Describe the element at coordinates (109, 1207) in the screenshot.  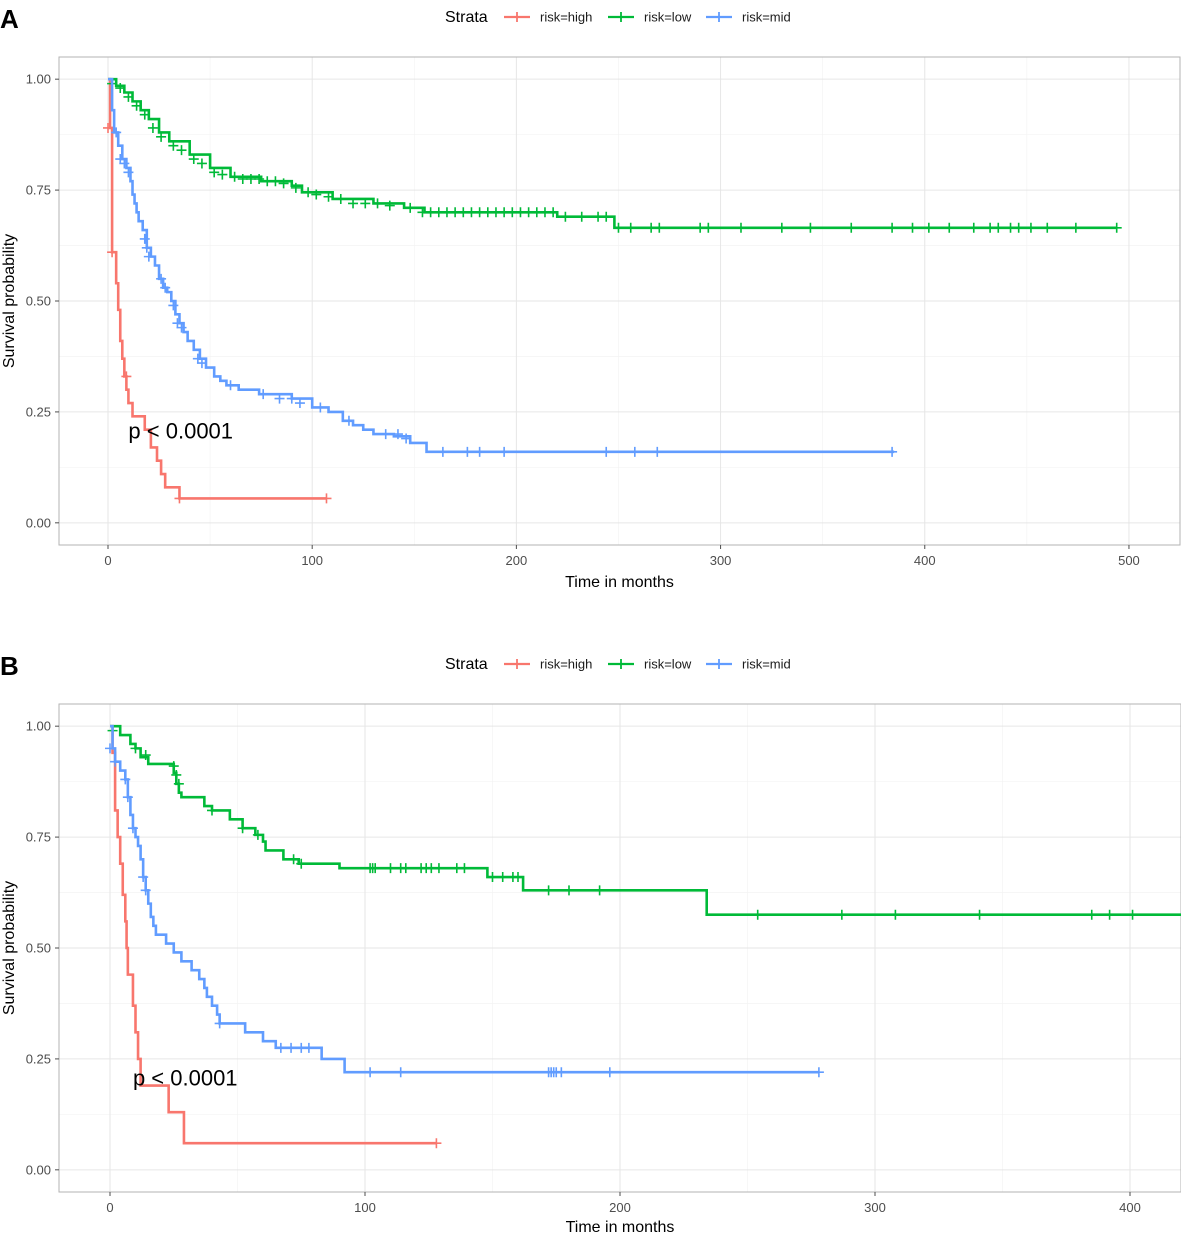
I see `x-tick-label: 0` at that location.